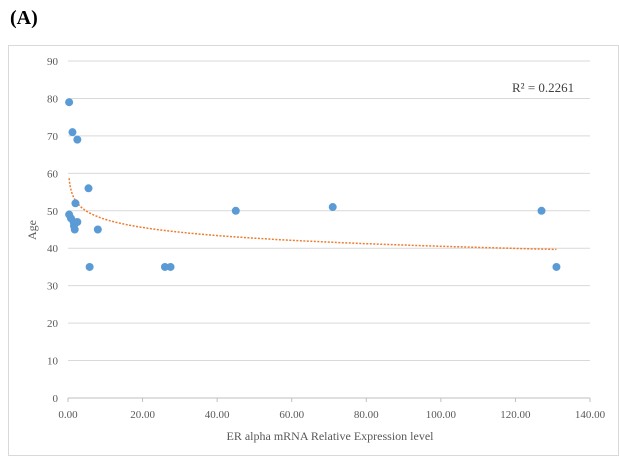 Image resolution: width=619 pixels, height=461 pixels. Describe the element at coordinates (32, 230) in the screenshot. I see `y-axis-label: Age` at that location.